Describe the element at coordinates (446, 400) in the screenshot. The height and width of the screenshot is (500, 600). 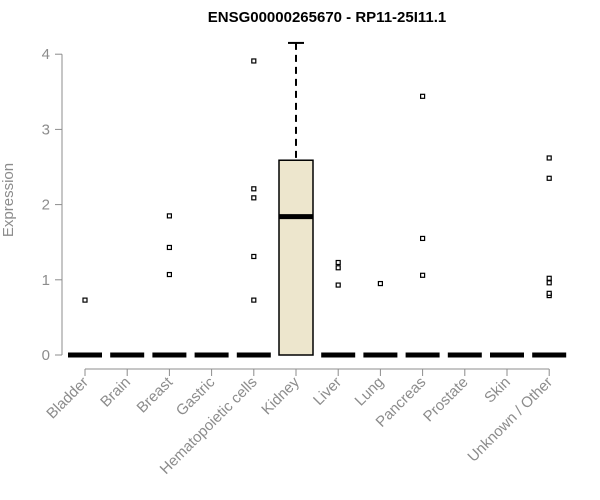
I see `x-tick-label: Prostate` at that location.